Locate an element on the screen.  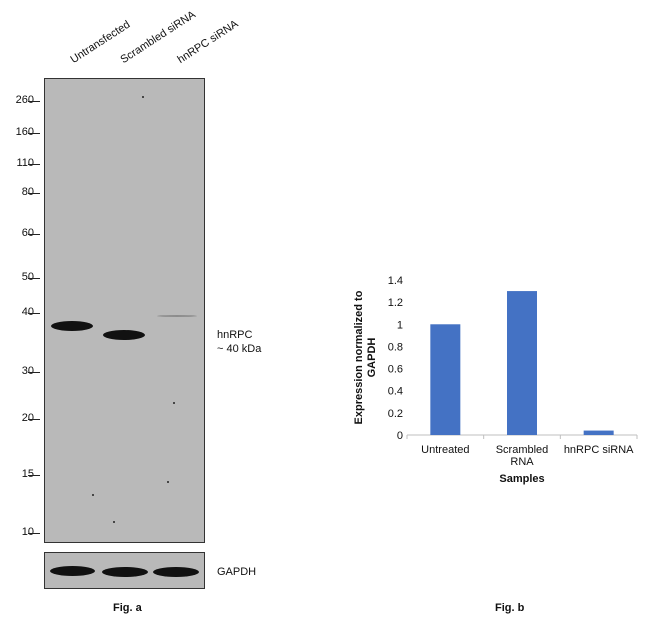
y-tick-label: 0.6 is located at coordinates (395, 370).